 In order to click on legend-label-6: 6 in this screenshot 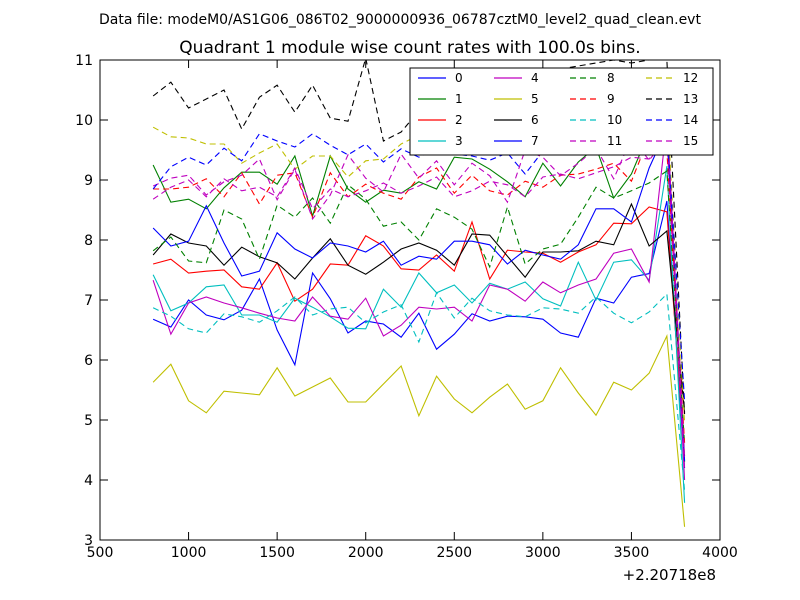, I will do `click(535, 120)`.